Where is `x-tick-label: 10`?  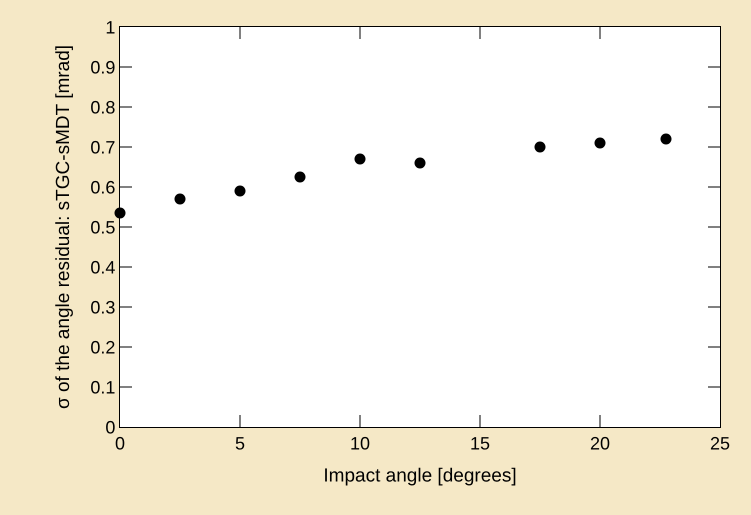
x-tick-label: 10 is located at coordinates (360, 444).